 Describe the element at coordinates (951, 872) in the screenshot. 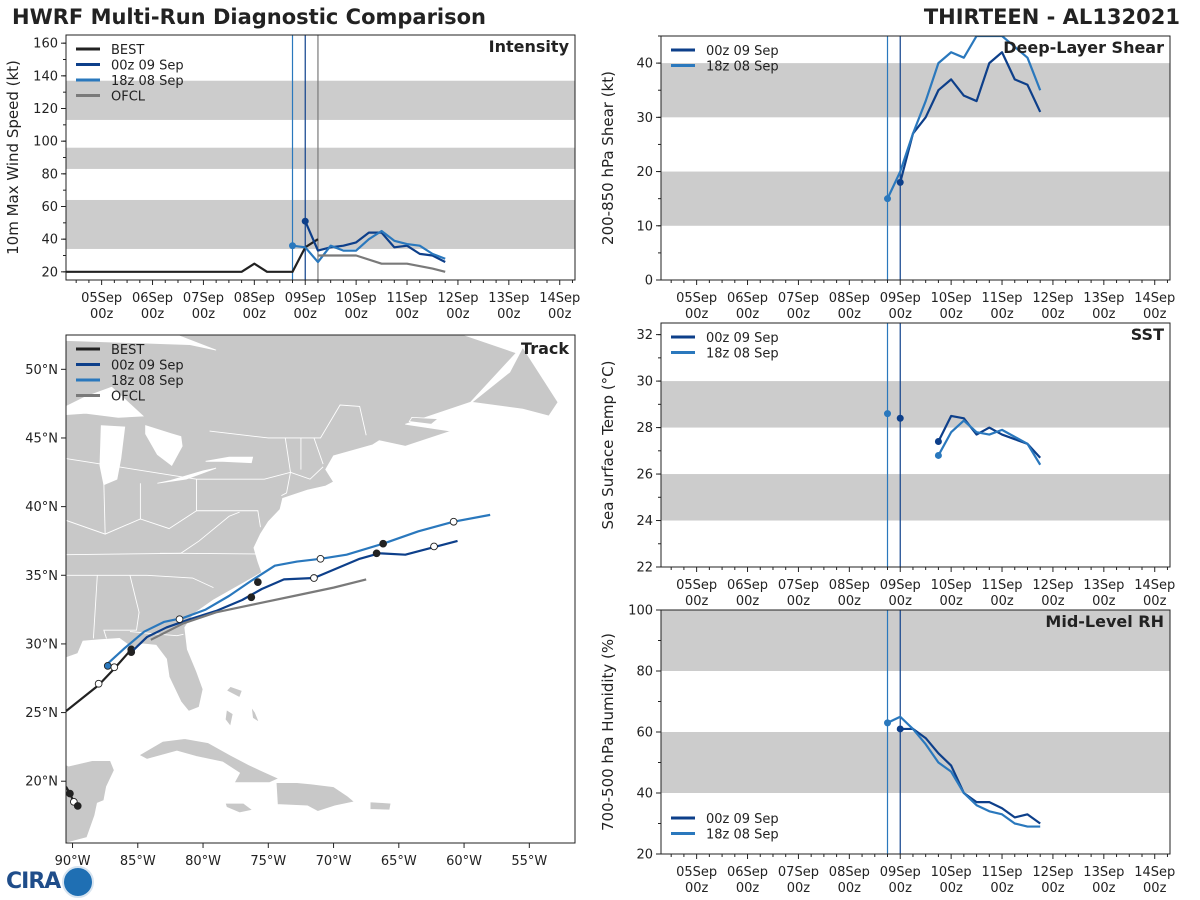

I see `rh-xtick-day: 10Sep` at that location.